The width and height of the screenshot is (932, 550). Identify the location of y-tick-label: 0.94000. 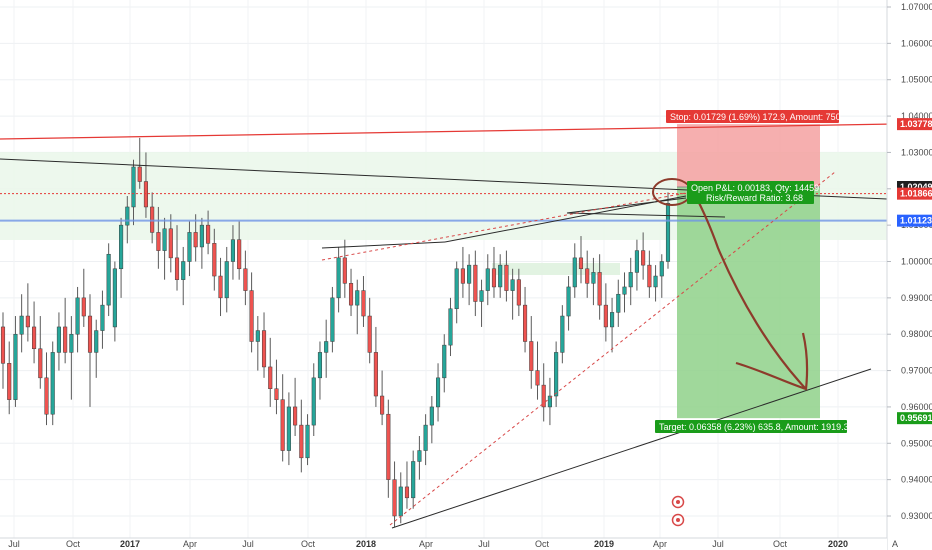
(916, 480).